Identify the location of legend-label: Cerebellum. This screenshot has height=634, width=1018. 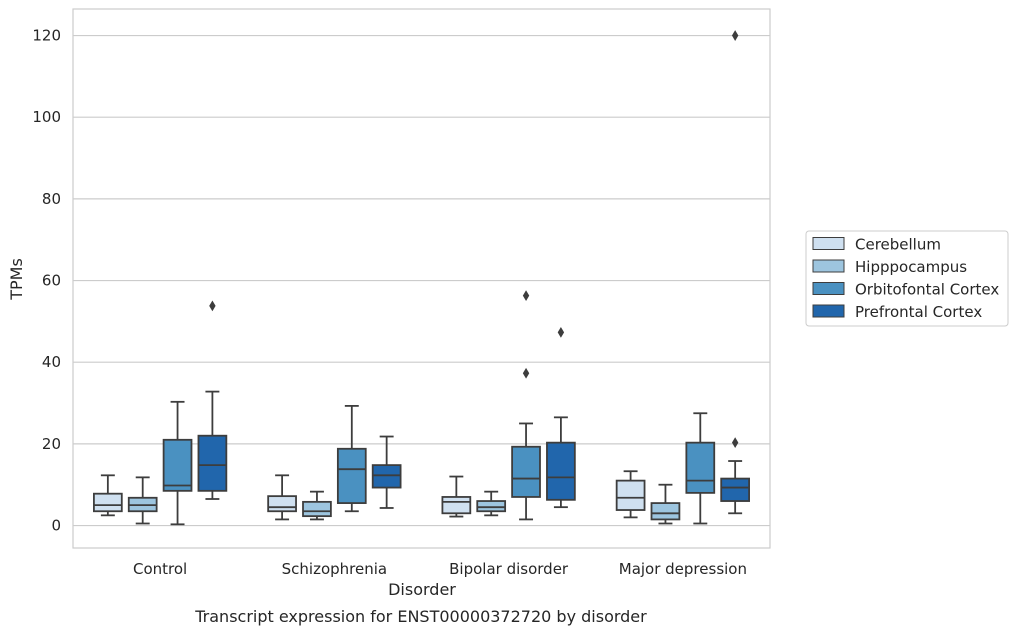
(898, 245).